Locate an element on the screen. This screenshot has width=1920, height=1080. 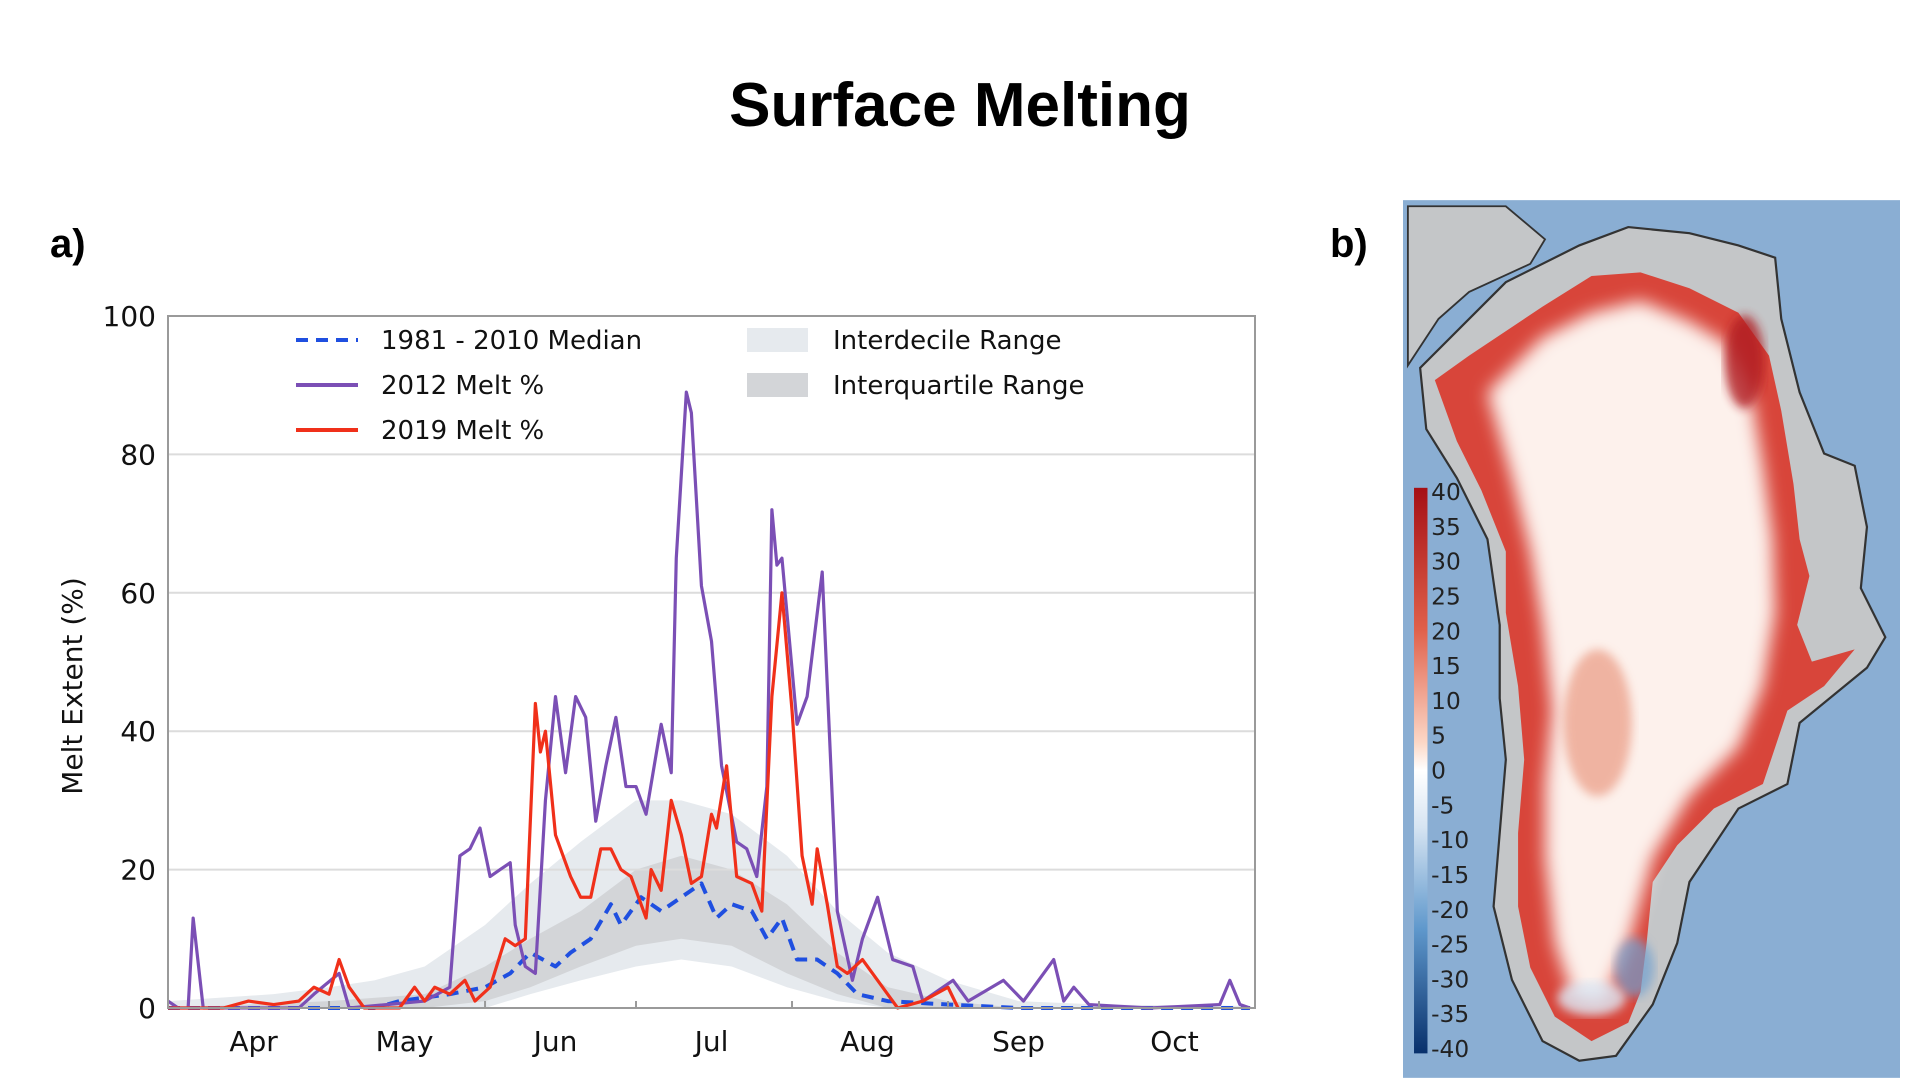
band-interquartile is located at coordinates (709, 931).